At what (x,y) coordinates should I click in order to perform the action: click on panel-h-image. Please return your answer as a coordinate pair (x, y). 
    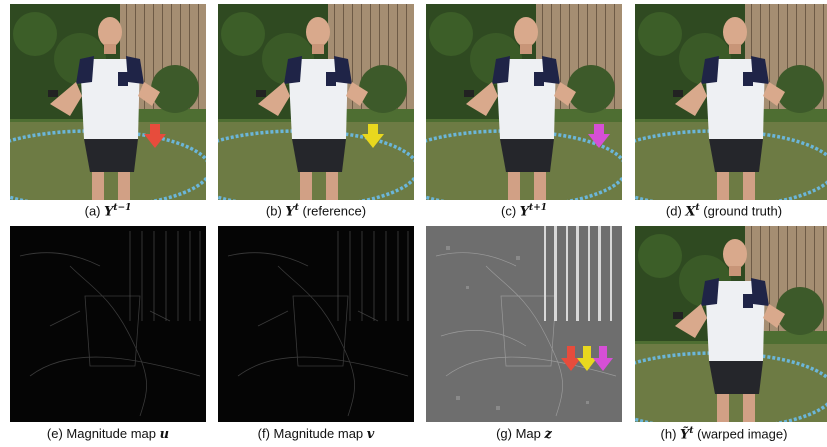
    Looking at the image, I should click on (731, 324).